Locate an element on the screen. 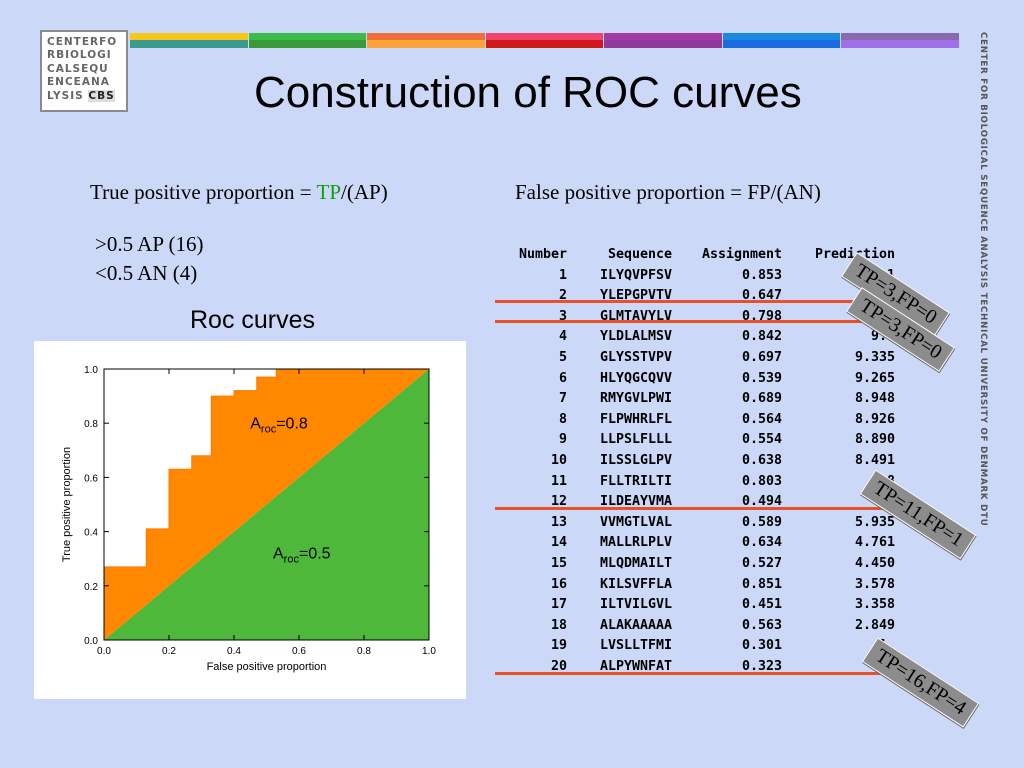 This screenshot has height=768, width=1024. roc-curves-label: Roc curves is located at coordinates (253, 320).